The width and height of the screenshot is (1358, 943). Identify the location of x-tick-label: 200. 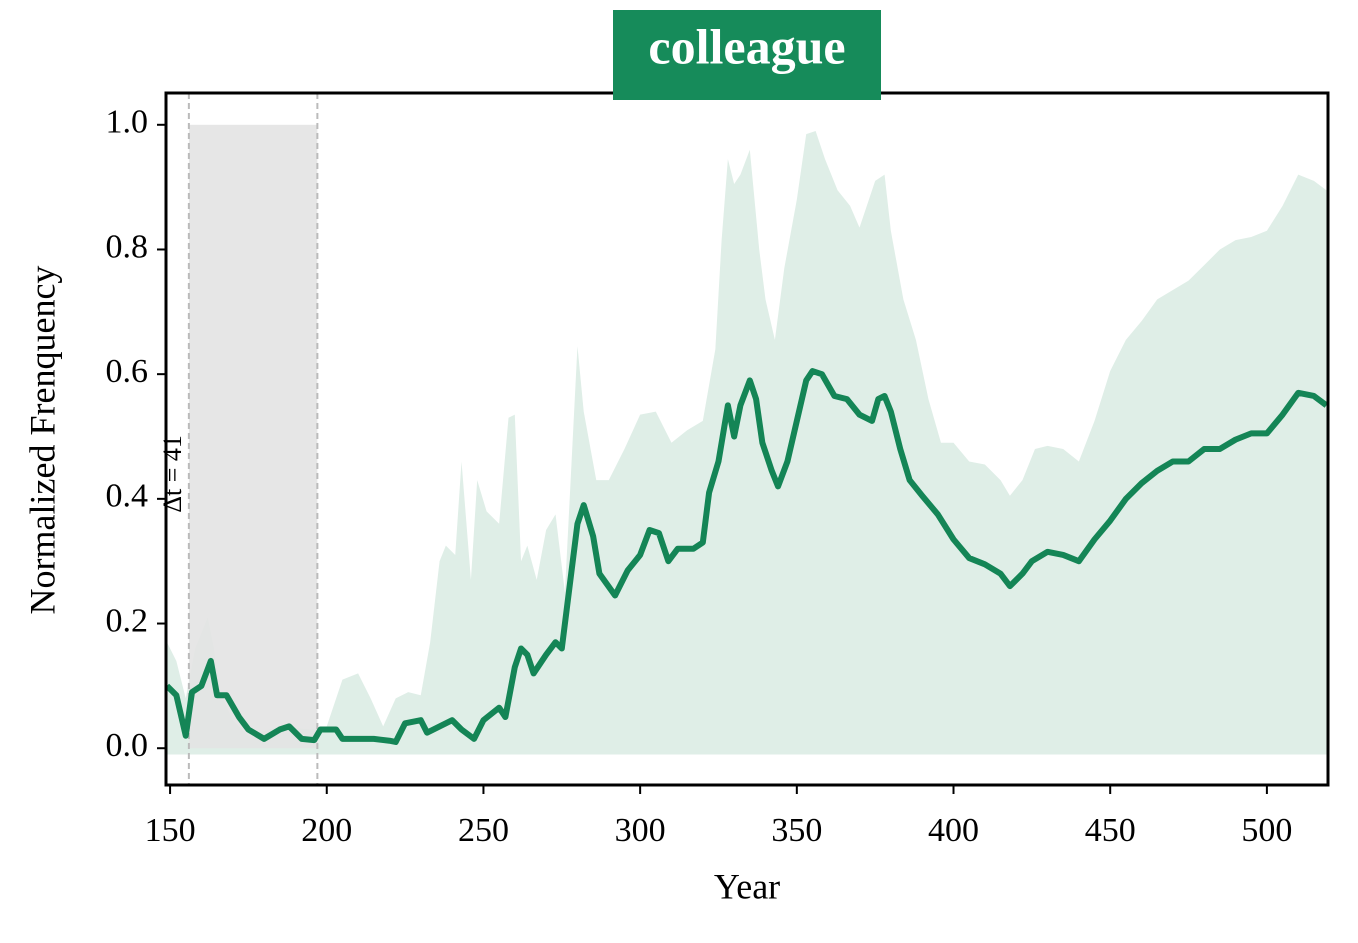
(326, 830).